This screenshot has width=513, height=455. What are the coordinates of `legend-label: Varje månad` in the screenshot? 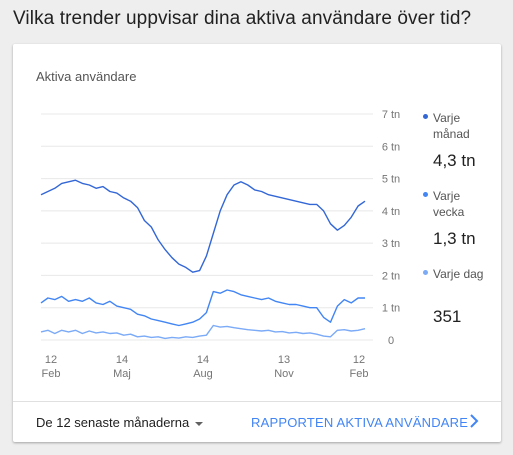 It's located at (451, 126).